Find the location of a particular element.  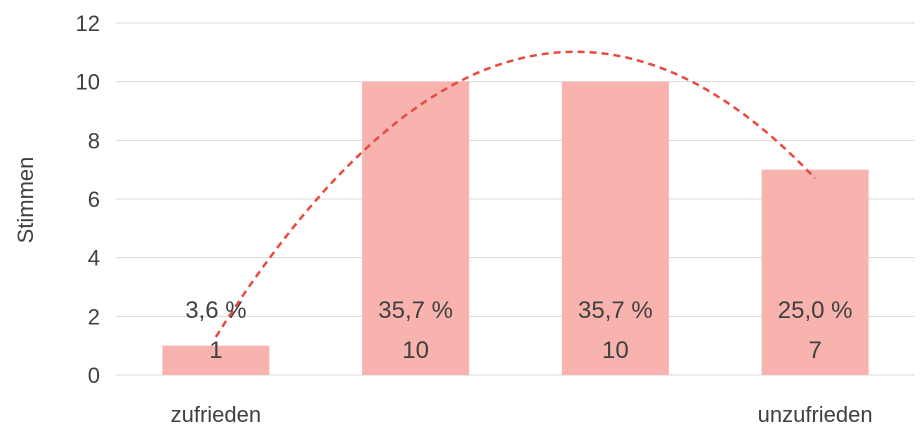

x-category-label: unzufrieden is located at coordinates (815, 414).